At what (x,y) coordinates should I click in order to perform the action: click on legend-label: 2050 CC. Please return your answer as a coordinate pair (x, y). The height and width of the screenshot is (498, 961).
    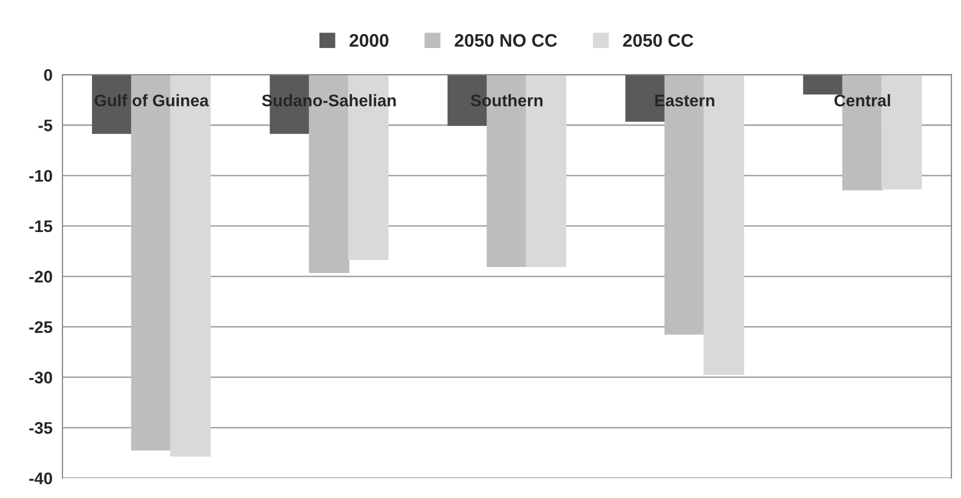
    Looking at the image, I should click on (658, 40).